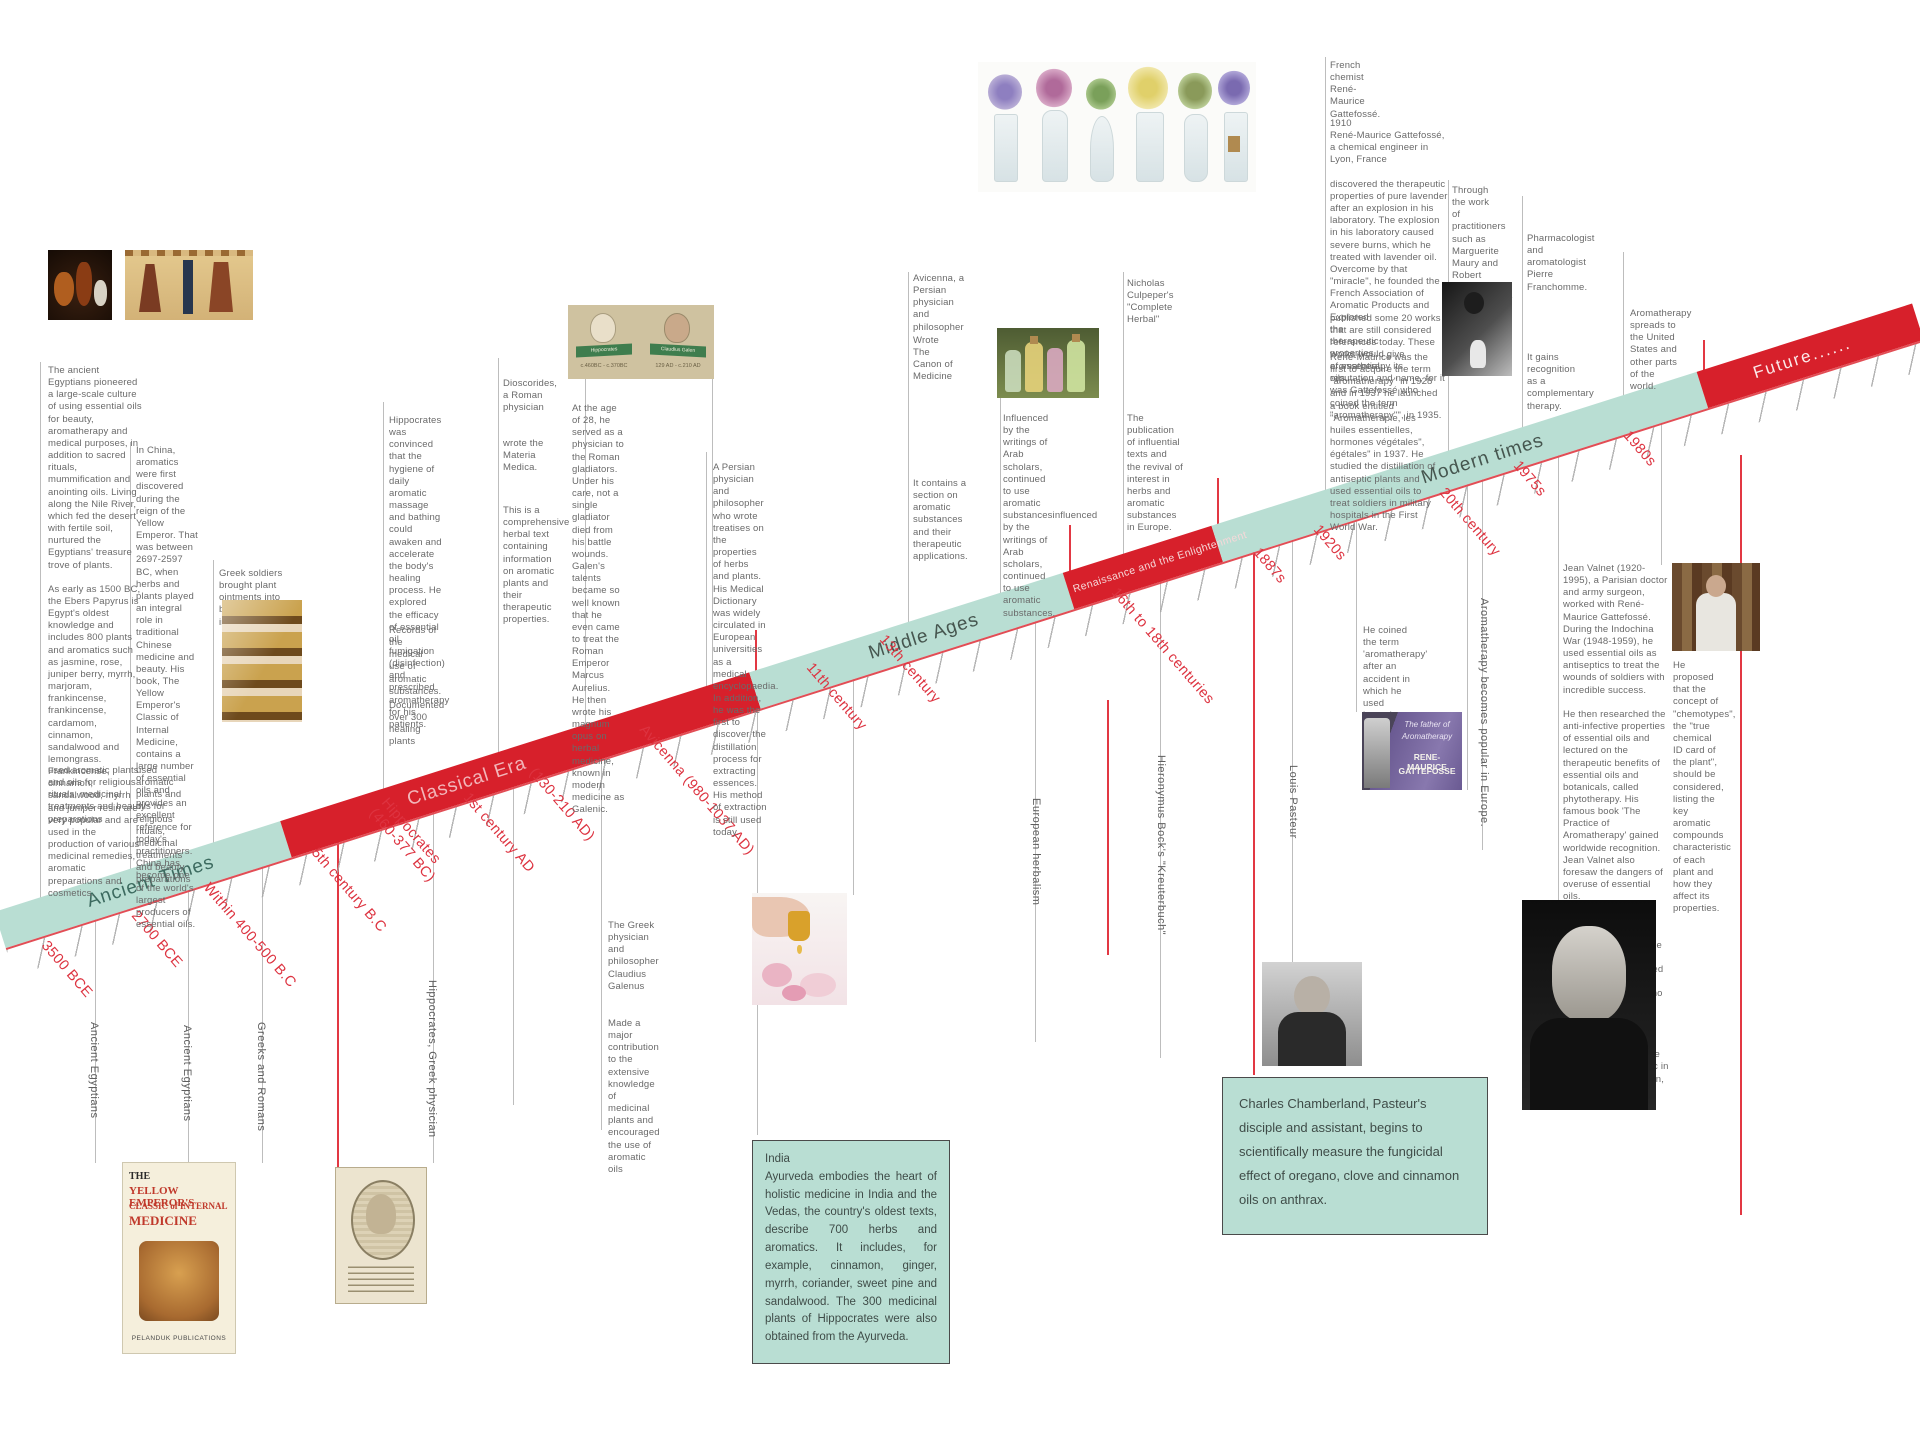  What do you see at coordinates (381, 1279) in the screenshot?
I see `engraving-caption-lines` at bounding box center [381, 1279].